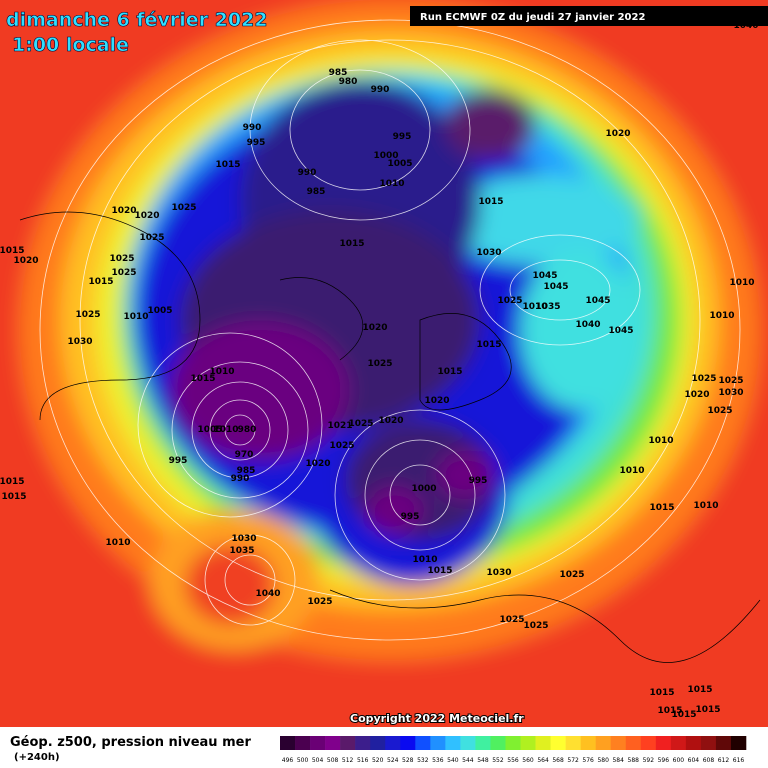 This screenshot has width=768, height=768. I want to click on scale-label: 580, so click(603, 760).